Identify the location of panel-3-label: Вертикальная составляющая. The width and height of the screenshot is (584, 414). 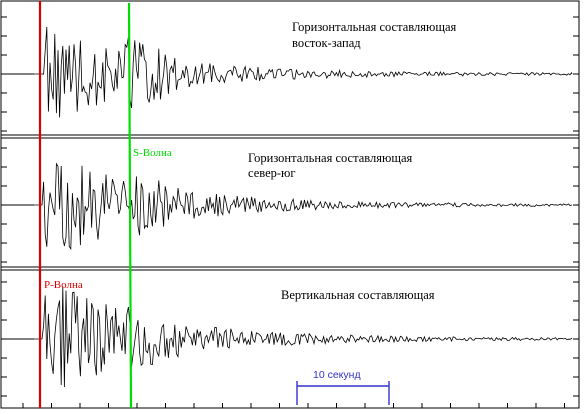
(358, 295).